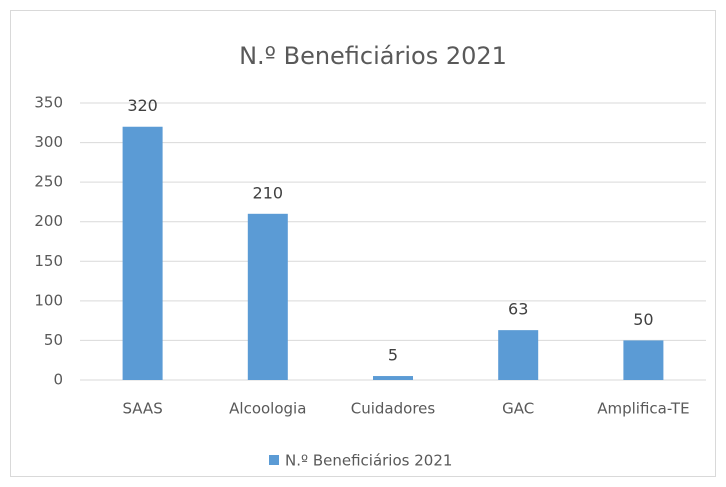  What do you see at coordinates (643, 409) in the screenshot?
I see `x-tick-label: Amplifica-TE` at bounding box center [643, 409].